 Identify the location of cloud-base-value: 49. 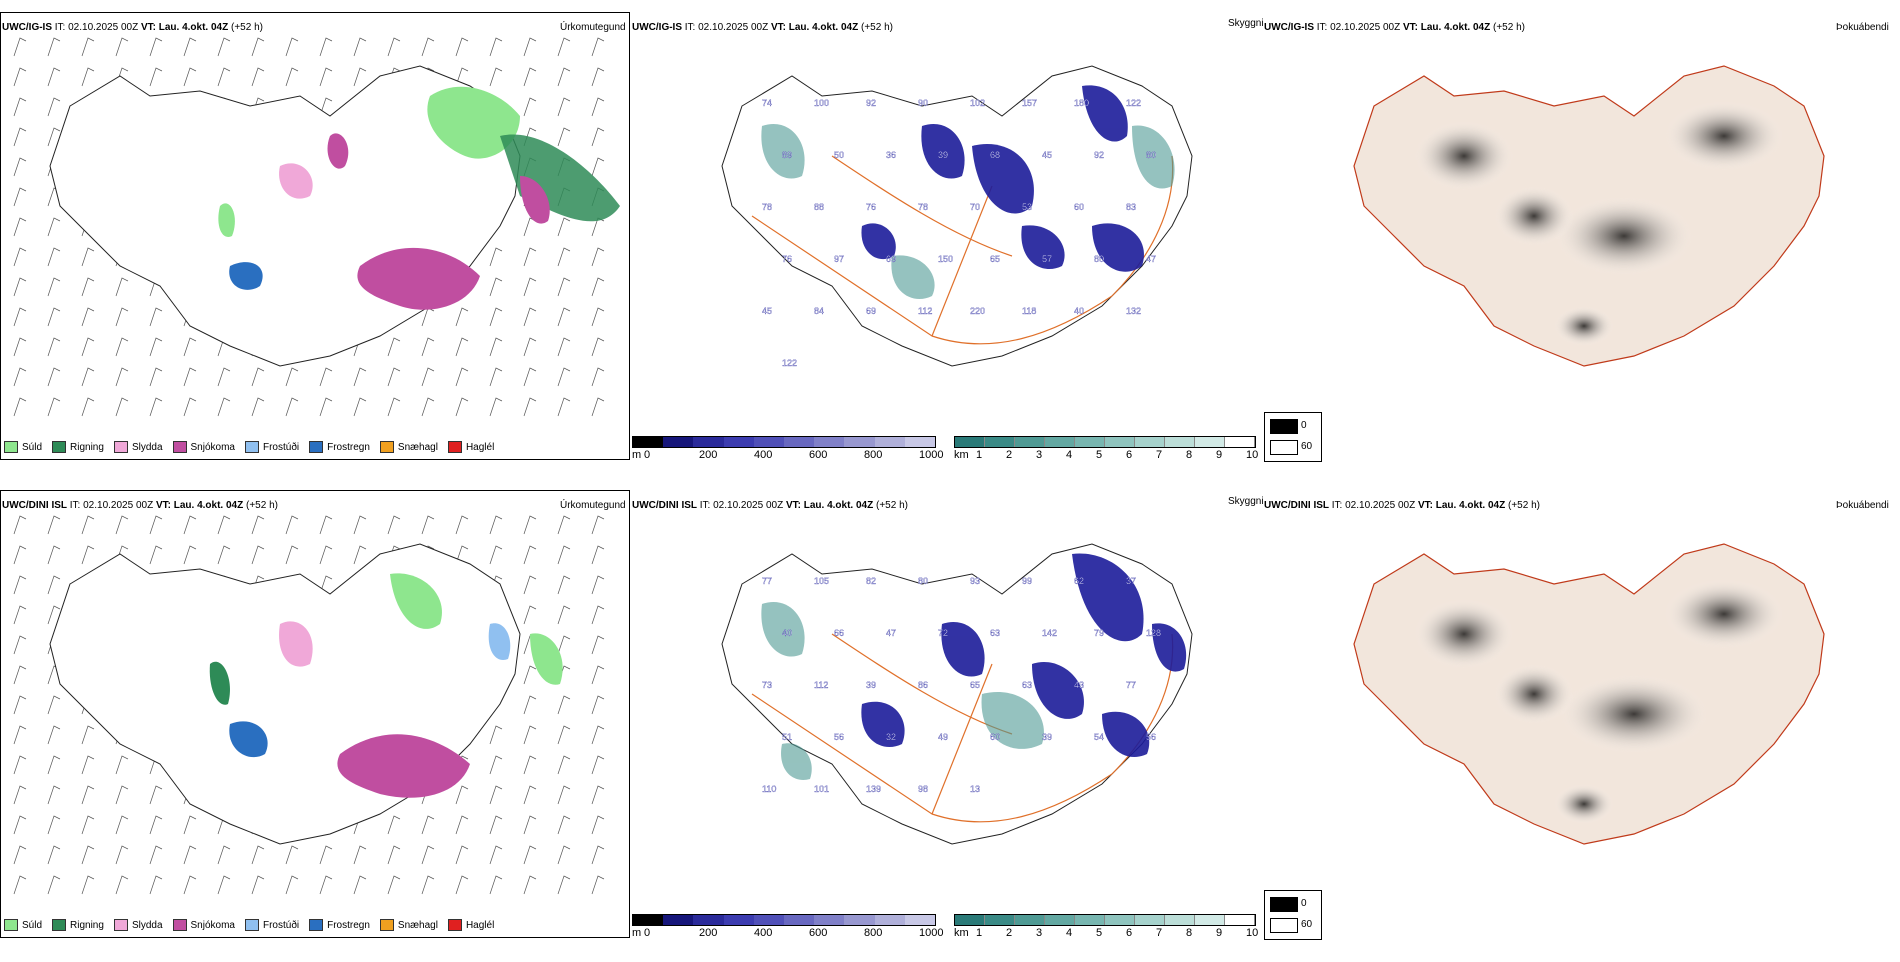
(943, 737).